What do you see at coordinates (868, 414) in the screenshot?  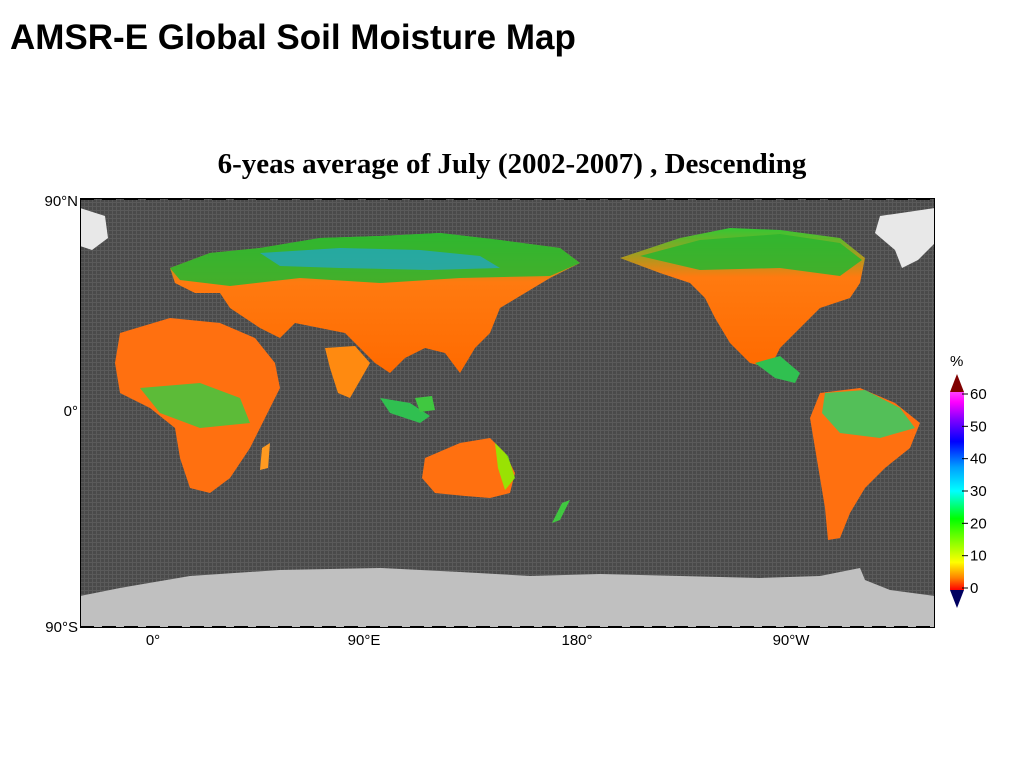 I see `amazon-vegetation` at bounding box center [868, 414].